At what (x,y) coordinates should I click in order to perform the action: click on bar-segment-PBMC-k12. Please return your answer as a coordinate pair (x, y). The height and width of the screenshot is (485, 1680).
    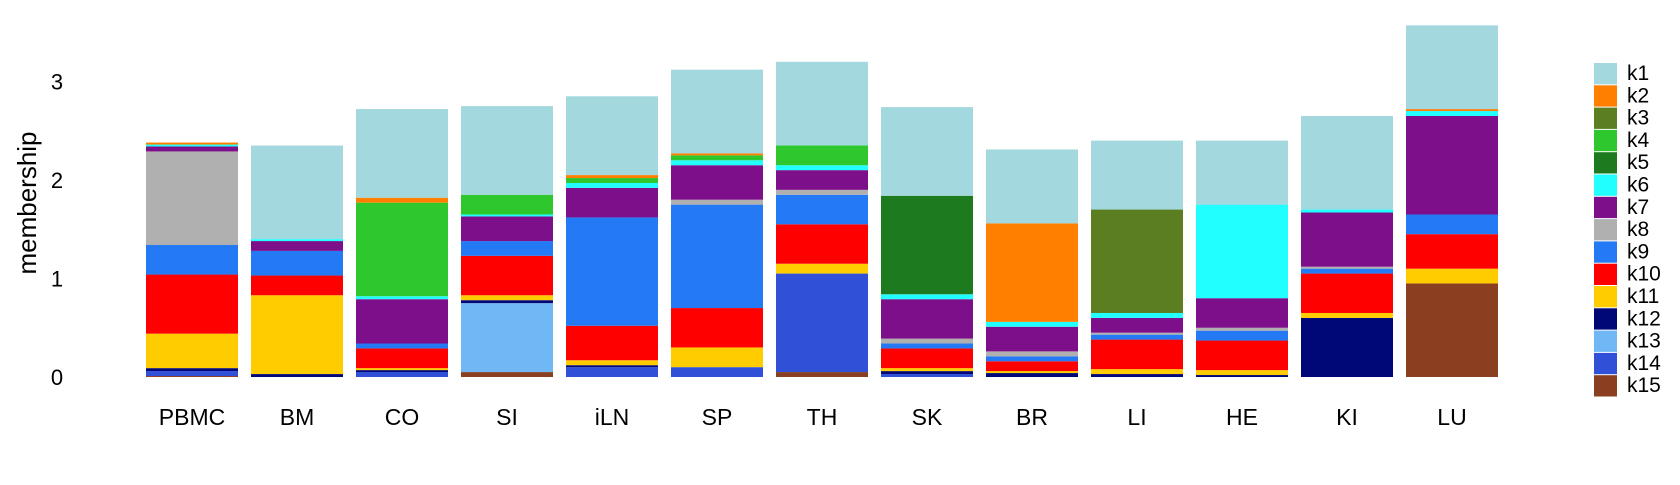
    Looking at the image, I should click on (192, 370).